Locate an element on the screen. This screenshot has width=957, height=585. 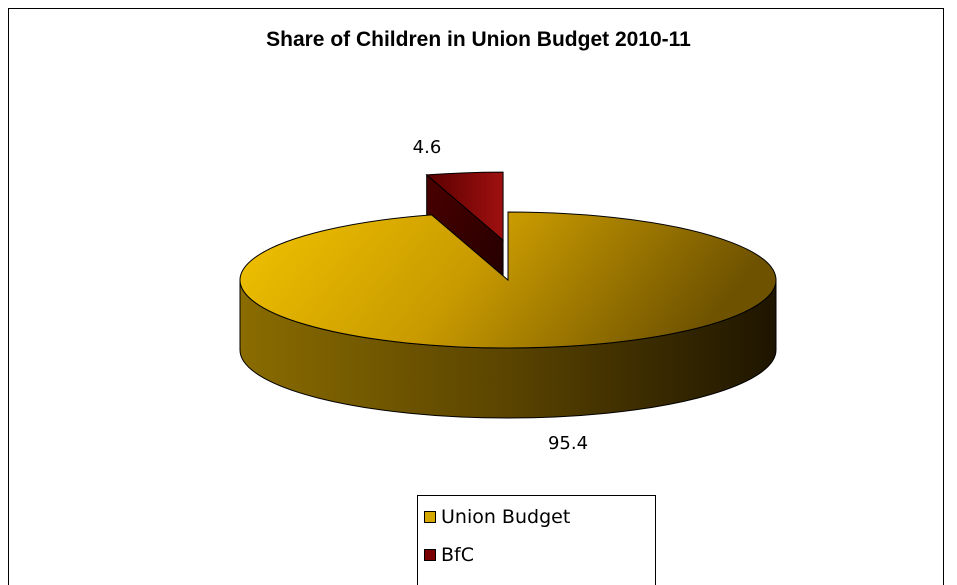
legend-item-union-budget: Union Budget is located at coordinates (497, 517).